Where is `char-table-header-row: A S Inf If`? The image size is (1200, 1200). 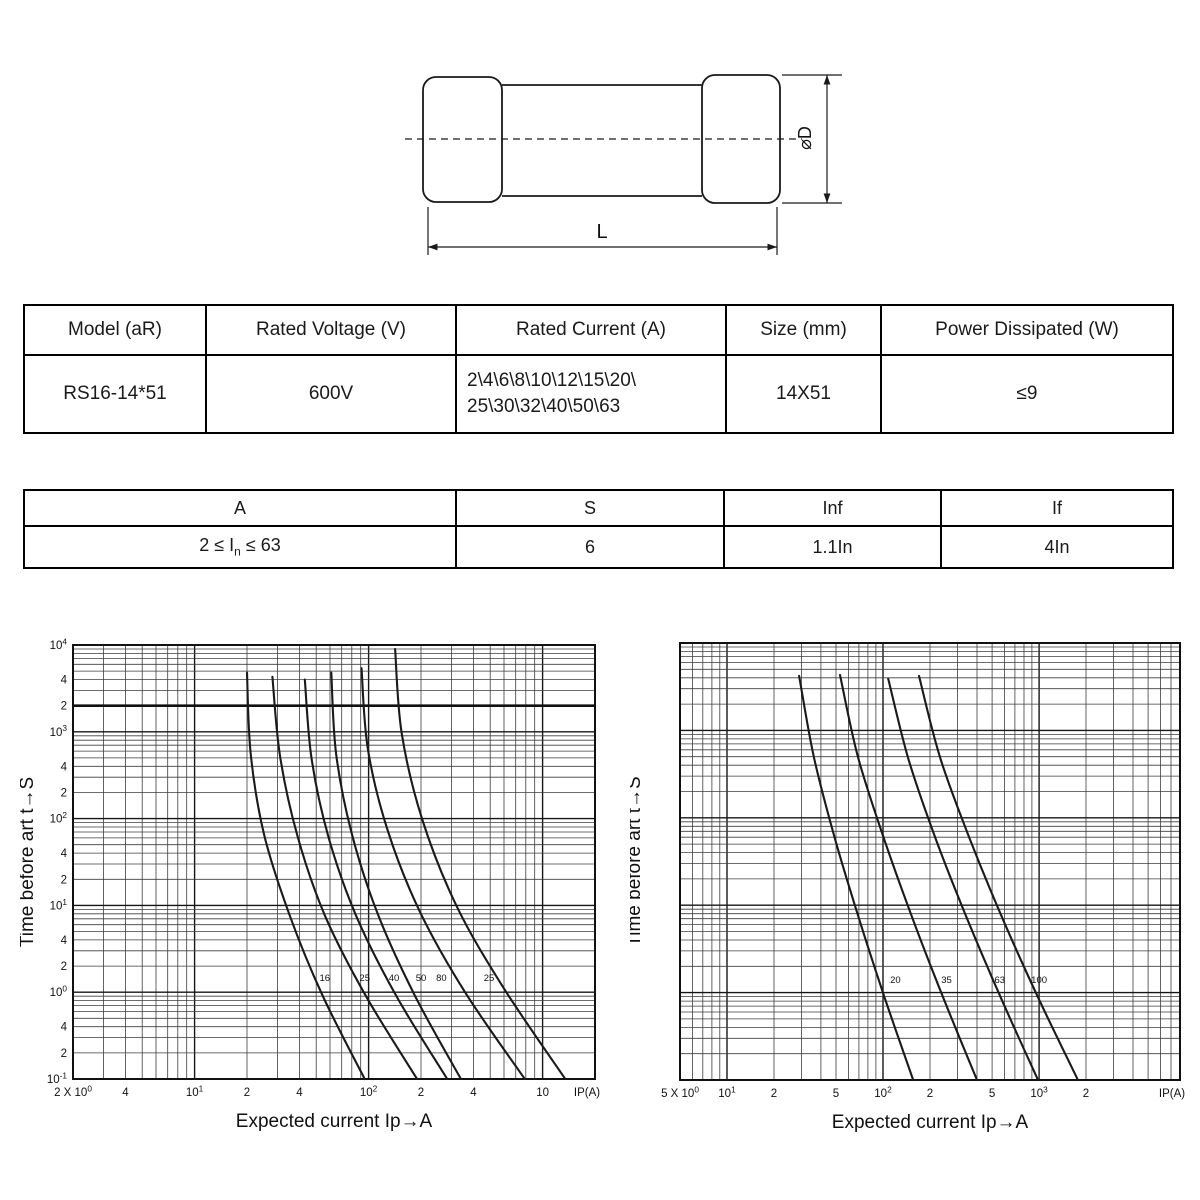 char-table-header-row: A S Inf If is located at coordinates (598, 508).